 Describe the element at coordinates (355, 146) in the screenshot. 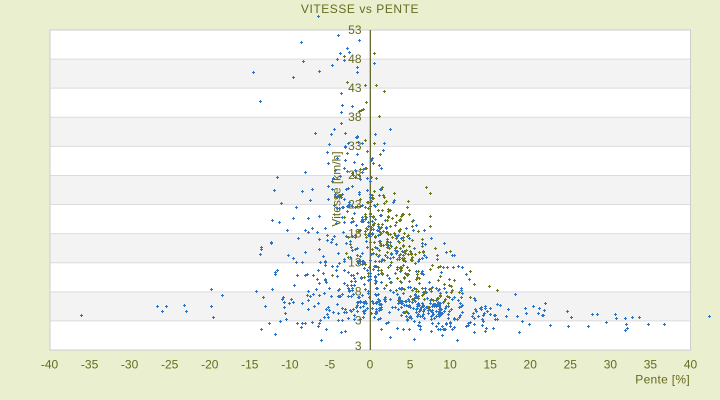

I see `svg-text: 33` at that location.